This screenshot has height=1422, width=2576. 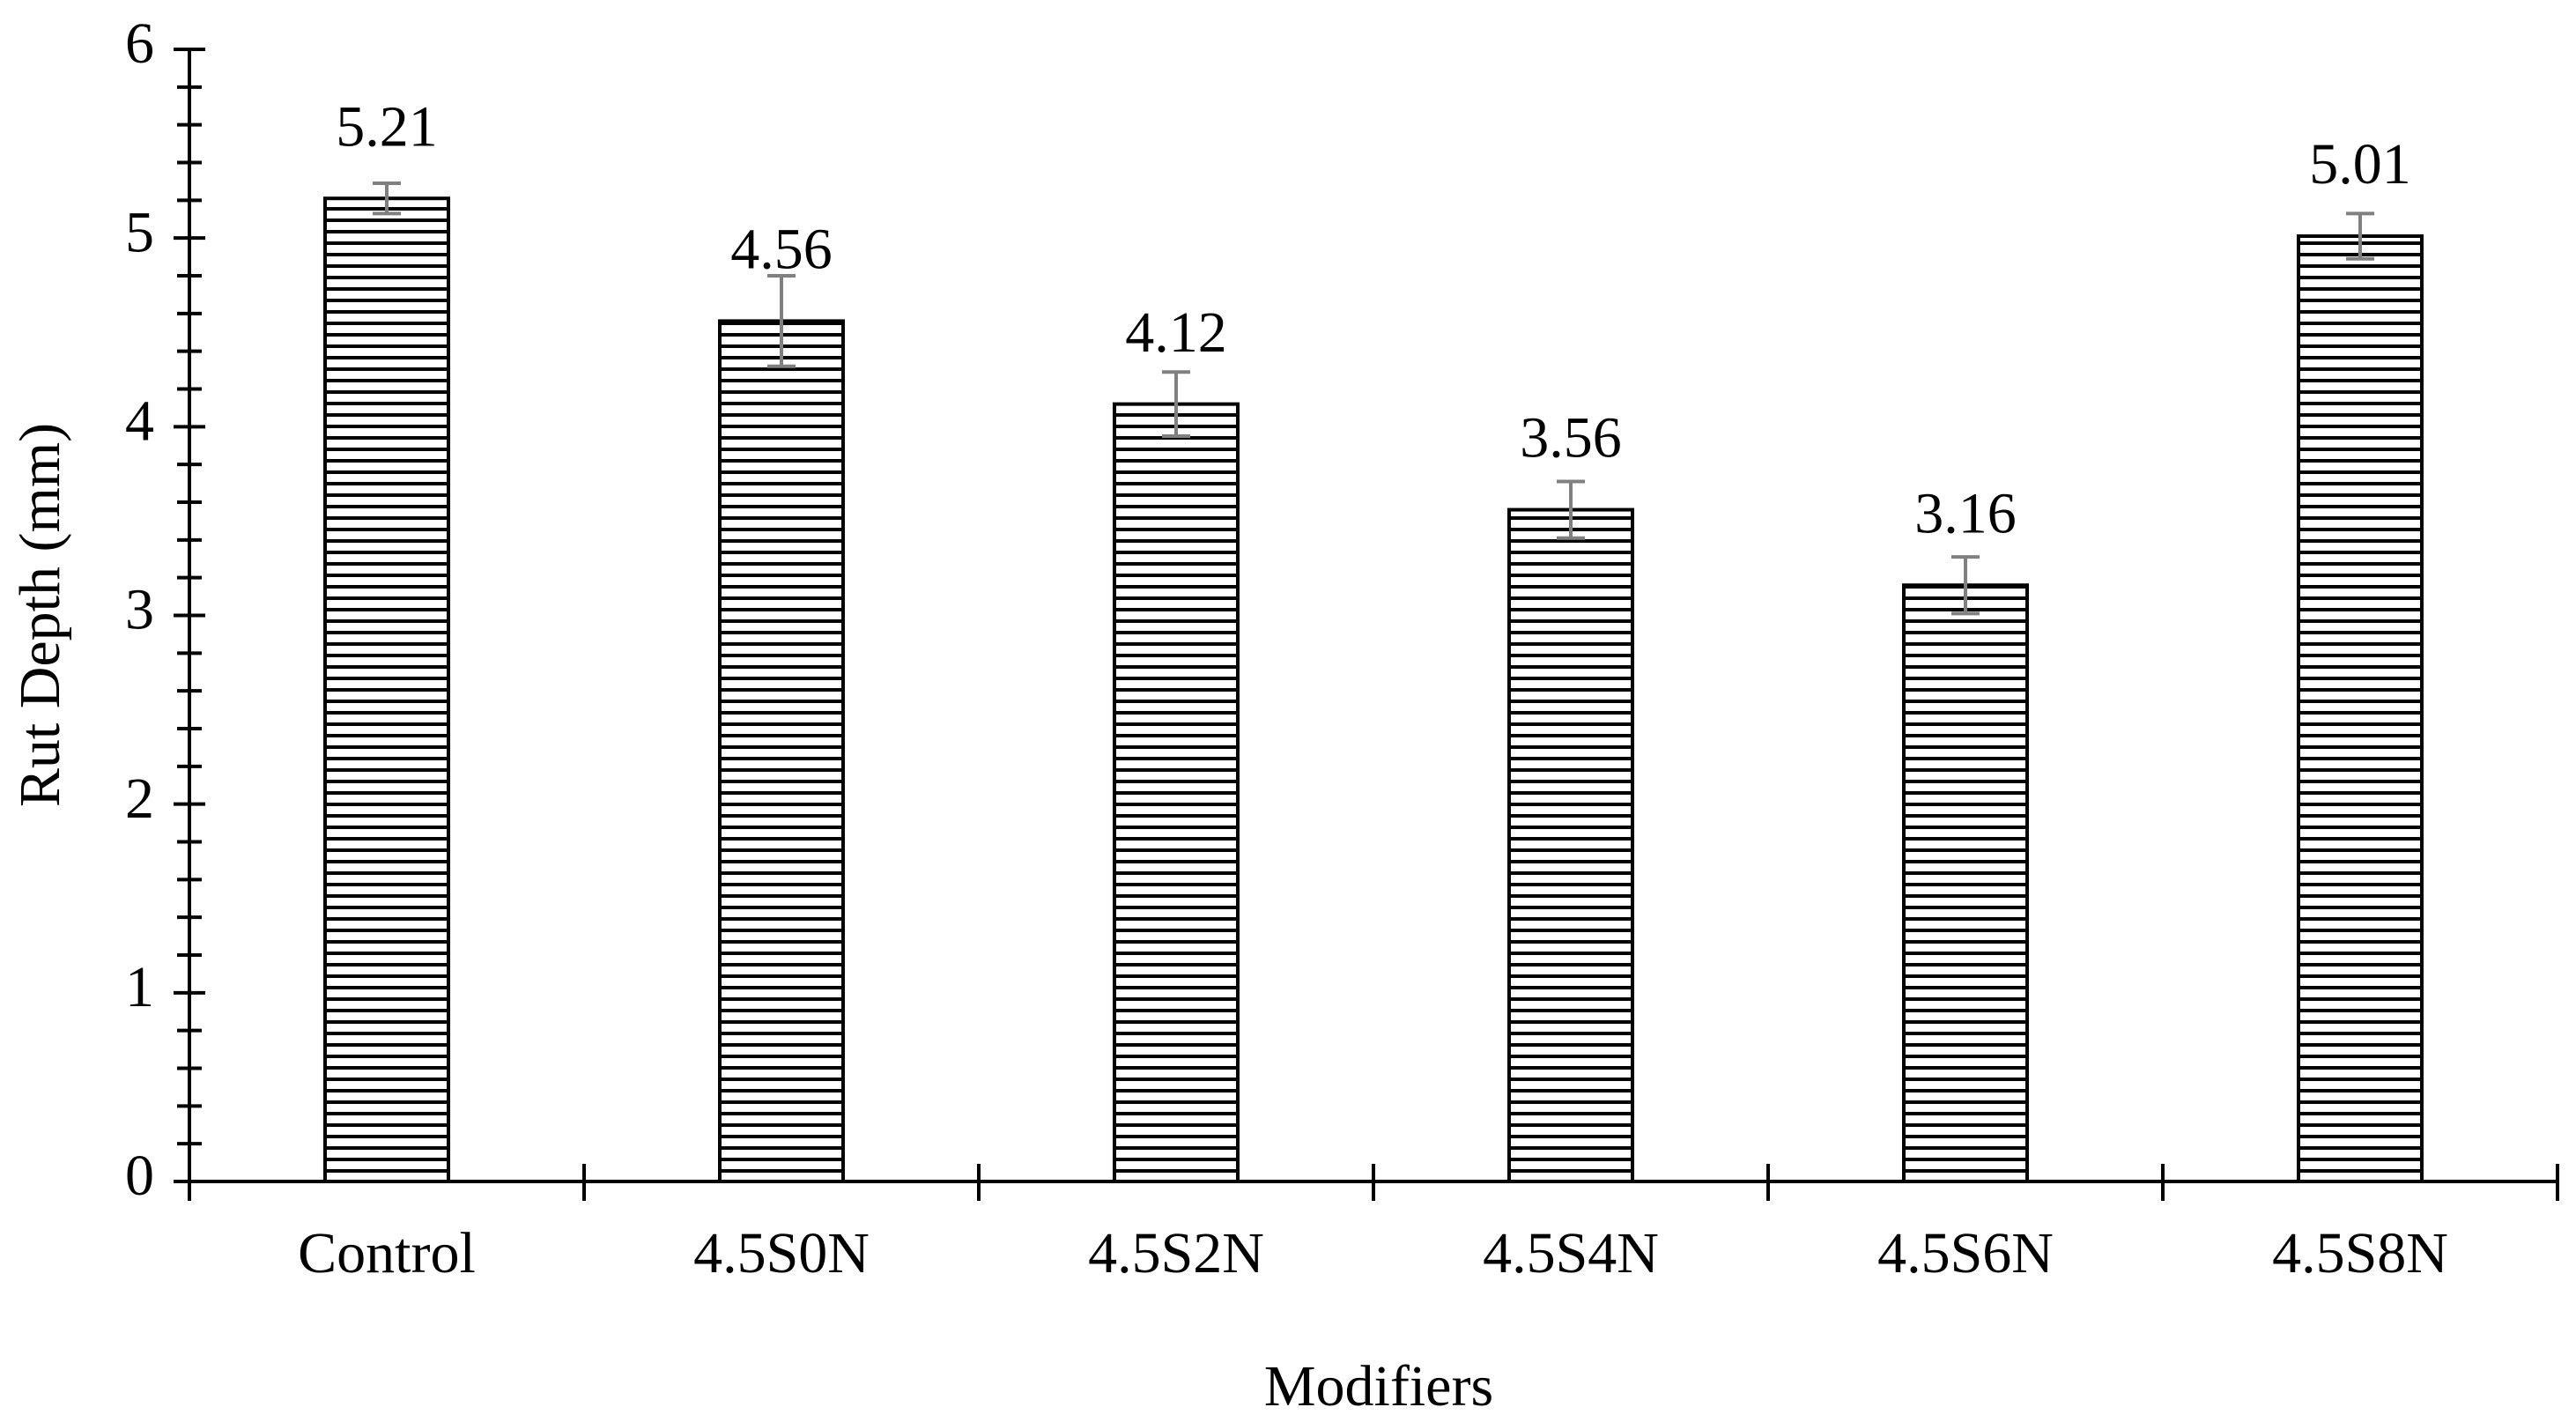 I want to click on x-tick-label: 4.5S2N, so click(x=1176, y=1253).